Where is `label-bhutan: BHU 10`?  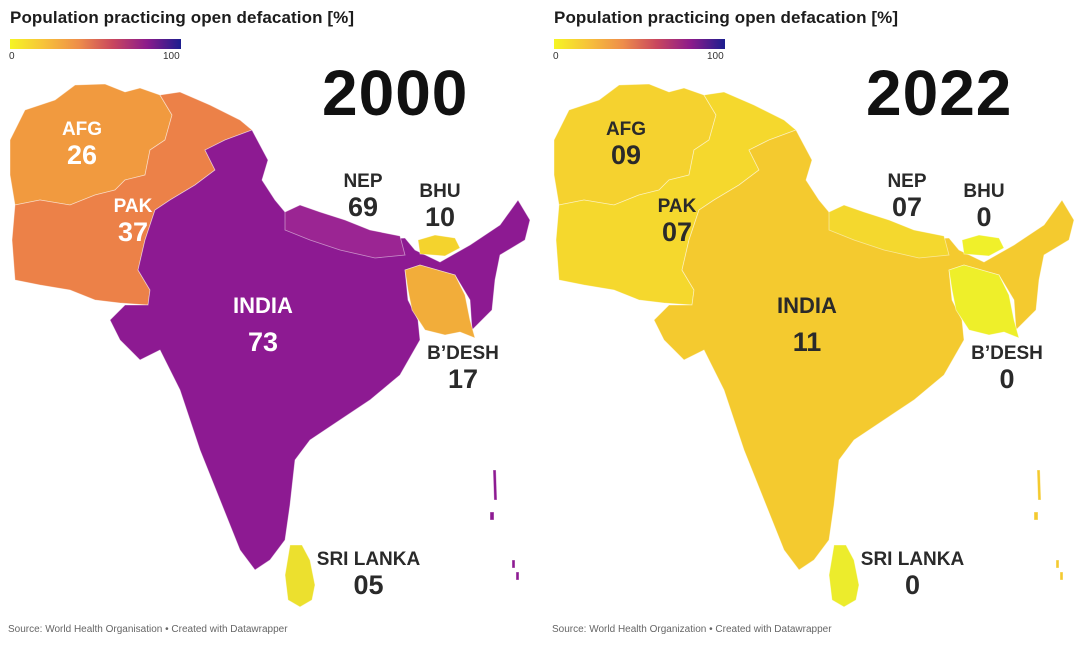
label-bhutan: BHU 10 is located at coordinates (440, 206).